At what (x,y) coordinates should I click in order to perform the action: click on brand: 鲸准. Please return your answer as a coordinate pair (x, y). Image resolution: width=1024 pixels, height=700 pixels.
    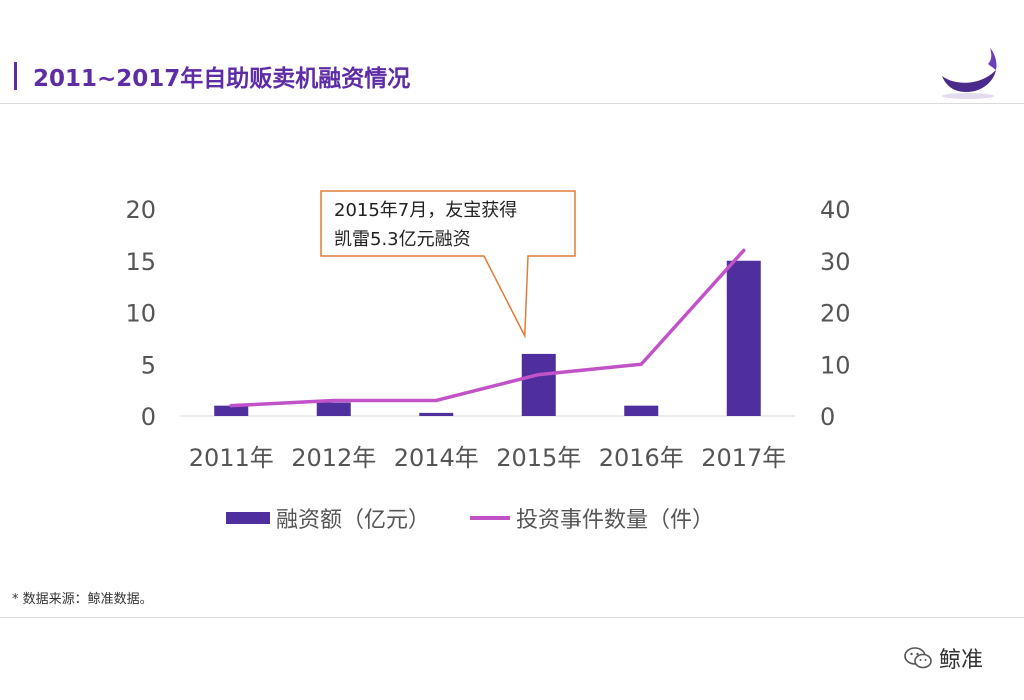
    Looking at the image, I should click on (943, 658).